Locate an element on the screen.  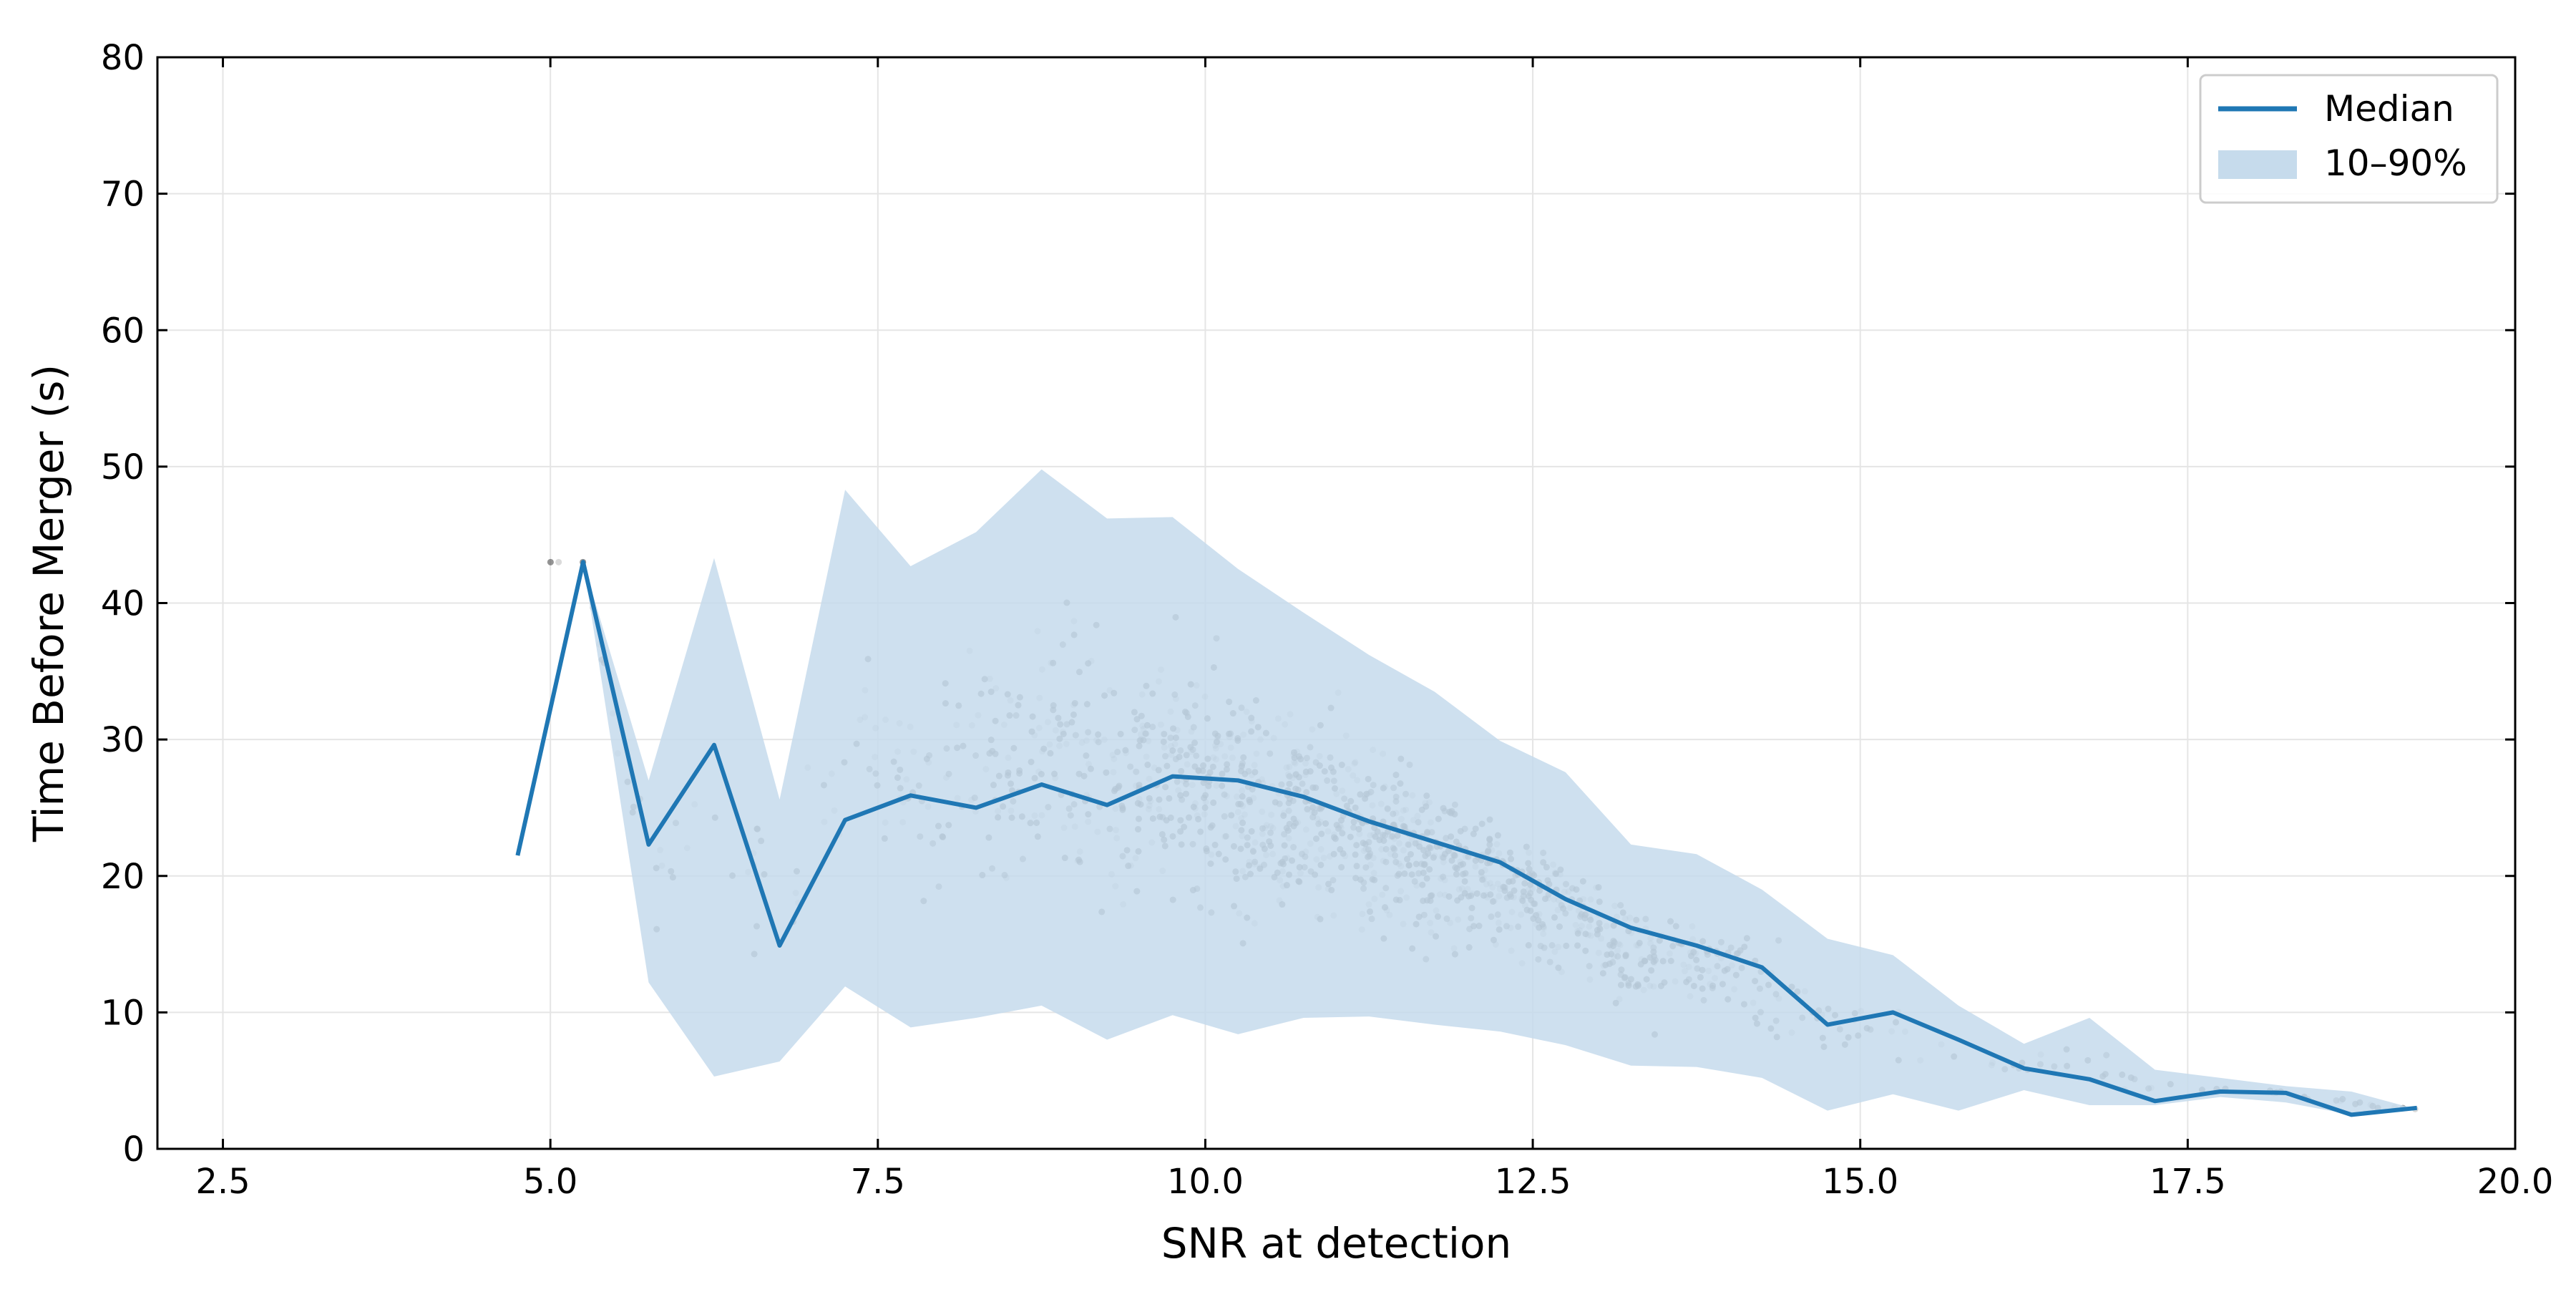
legend: Median 10–90% is located at coordinates (2349, 139).